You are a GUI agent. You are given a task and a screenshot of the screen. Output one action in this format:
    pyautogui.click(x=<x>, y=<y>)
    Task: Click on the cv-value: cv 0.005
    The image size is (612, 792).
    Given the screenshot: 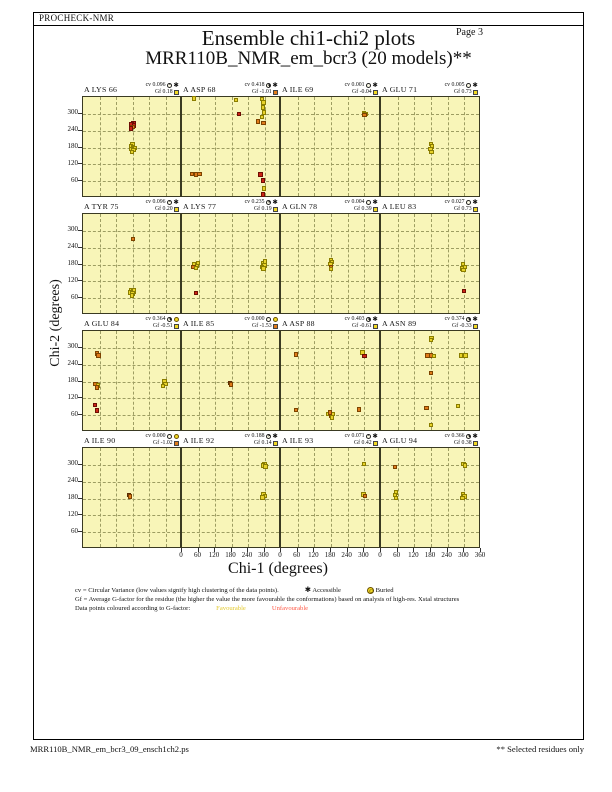 What is the action you would take?
    pyautogui.click(x=454, y=85)
    